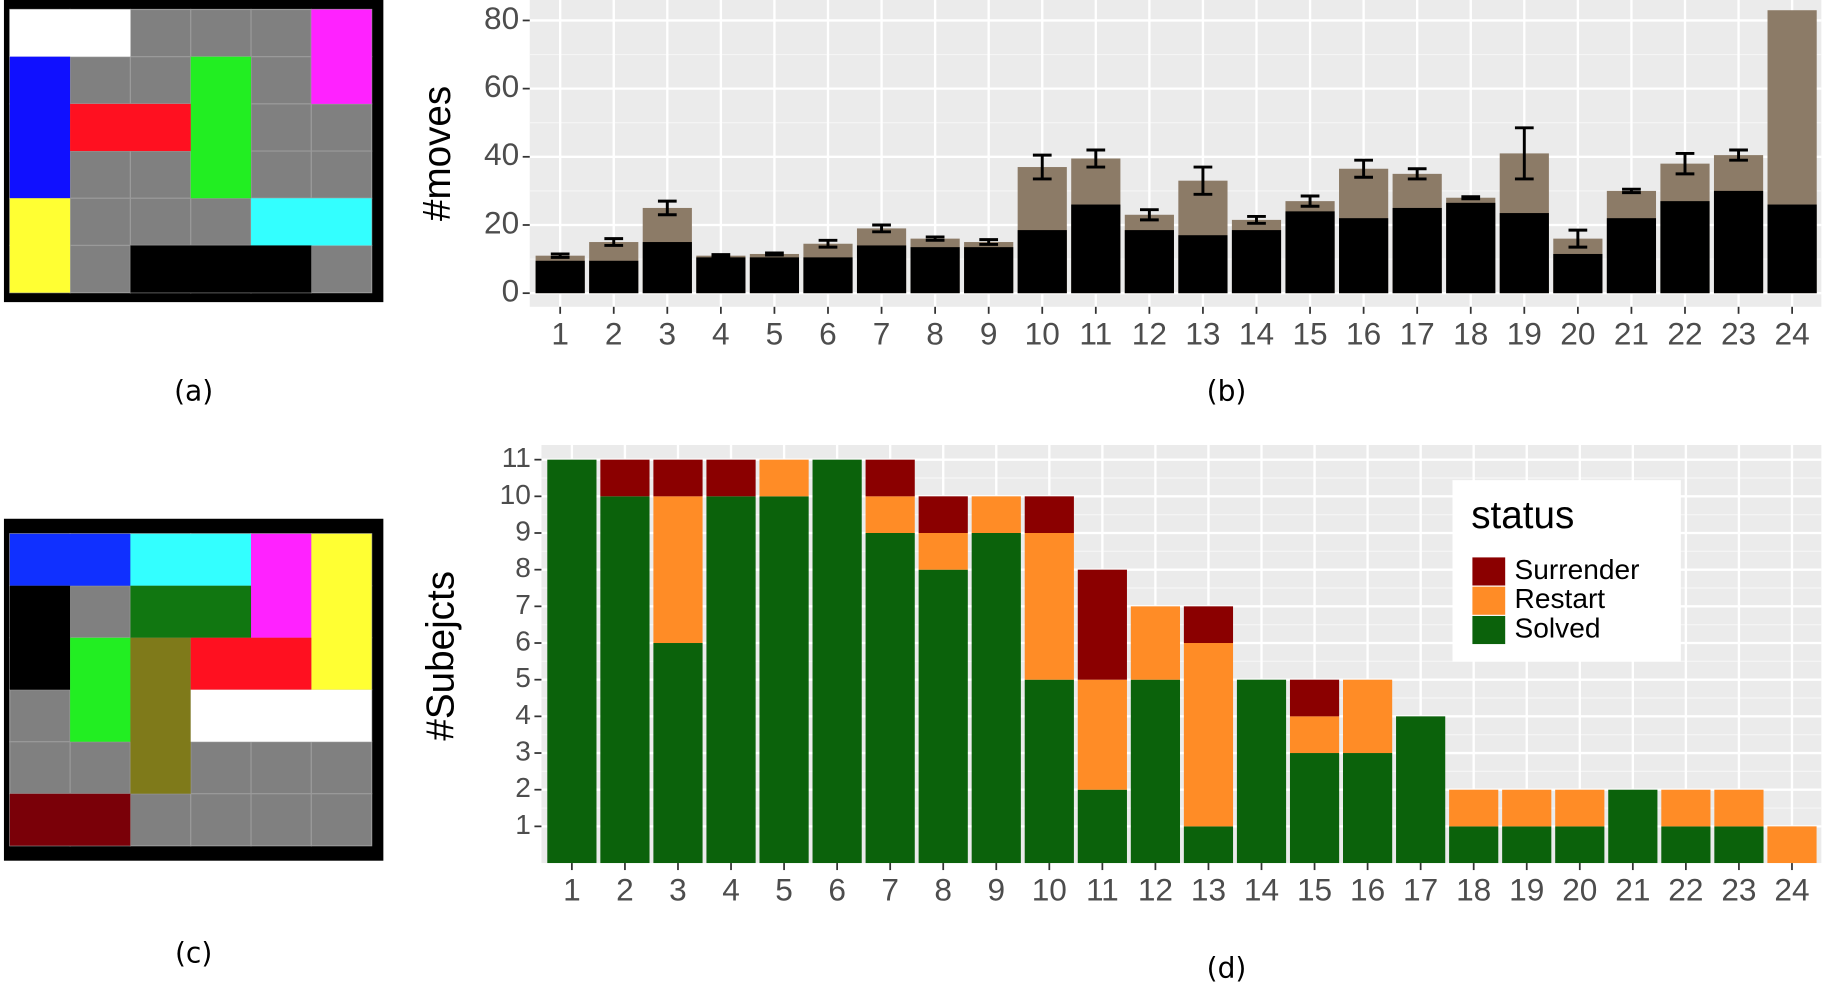 The width and height of the screenshot is (1830, 986). What do you see at coordinates (523, 787) in the screenshot?
I see `y-tick-label: 2` at bounding box center [523, 787].